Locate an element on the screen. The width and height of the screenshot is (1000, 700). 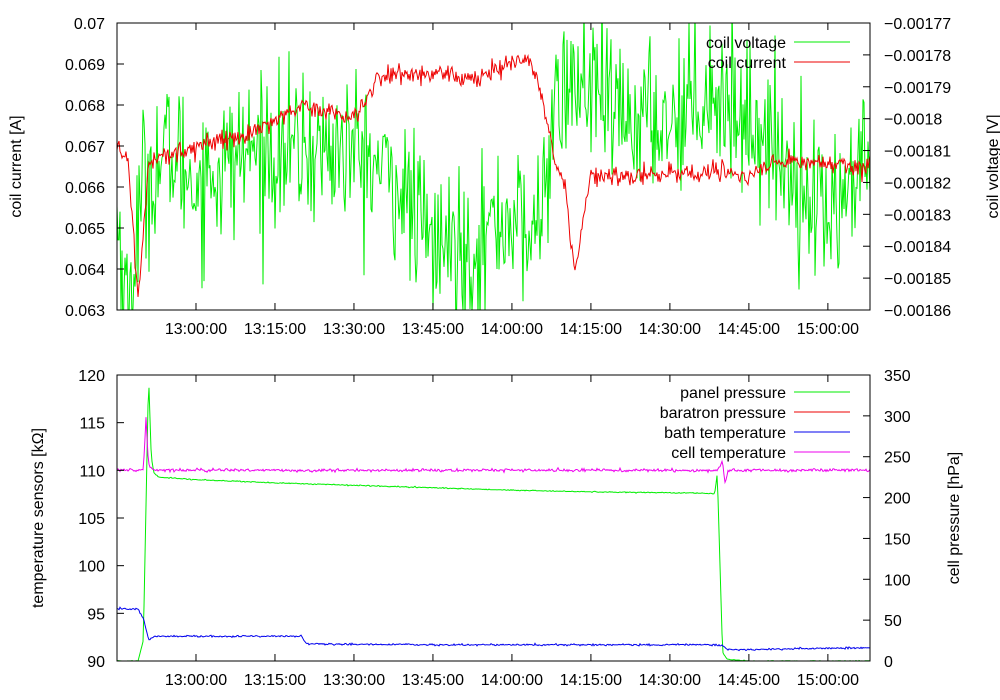
y-left-tick-label: 105 is located at coordinates (91, 519).